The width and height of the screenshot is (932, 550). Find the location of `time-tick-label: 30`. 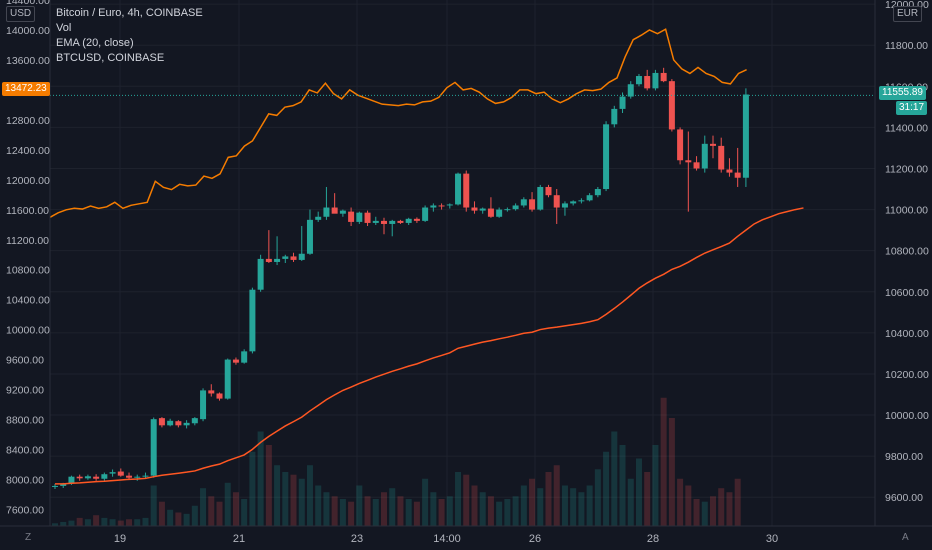

time-tick-label: 30 is located at coordinates (772, 539).